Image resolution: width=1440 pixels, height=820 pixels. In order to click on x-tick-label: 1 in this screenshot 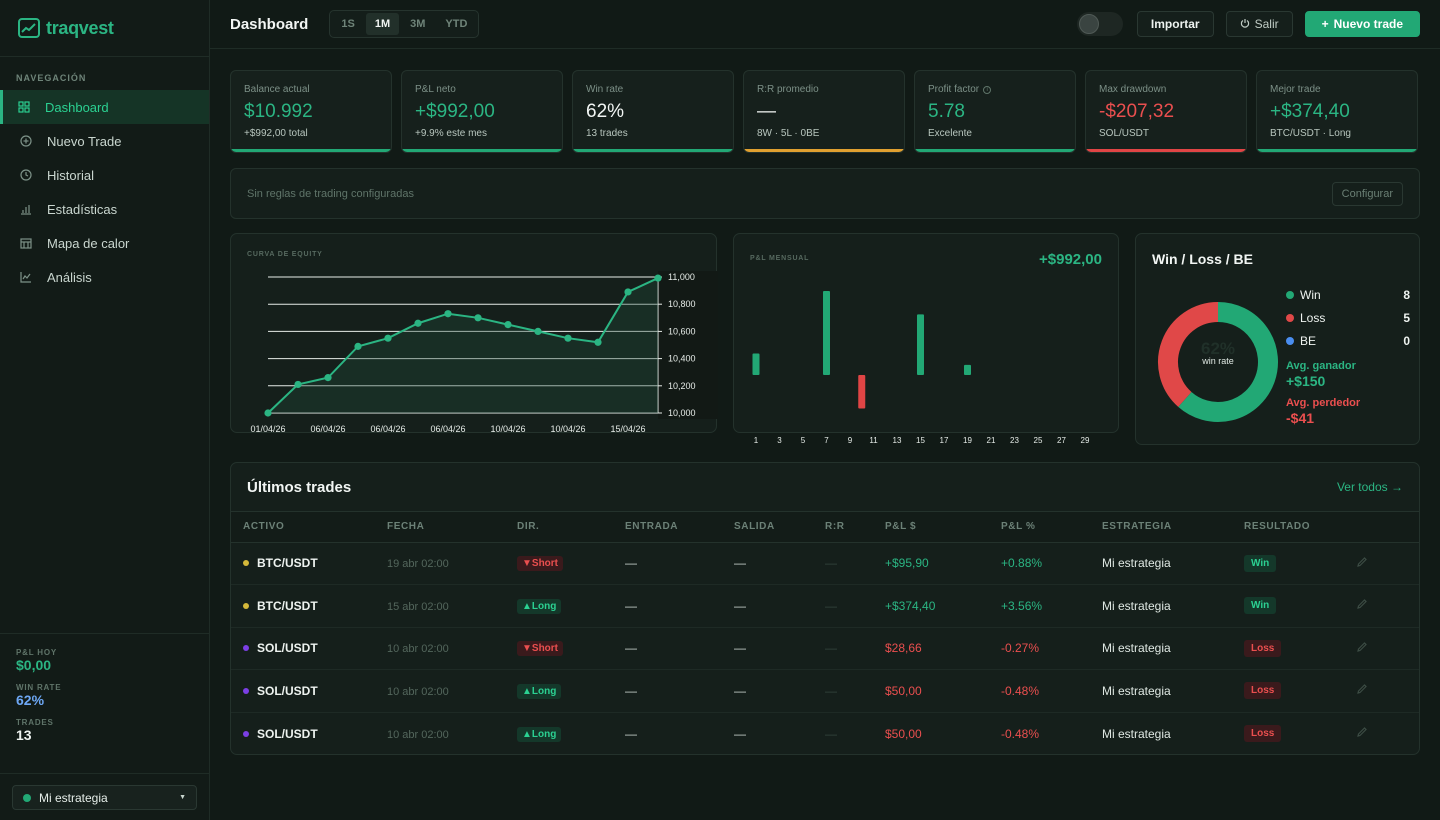, I will do `click(756, 440)`.